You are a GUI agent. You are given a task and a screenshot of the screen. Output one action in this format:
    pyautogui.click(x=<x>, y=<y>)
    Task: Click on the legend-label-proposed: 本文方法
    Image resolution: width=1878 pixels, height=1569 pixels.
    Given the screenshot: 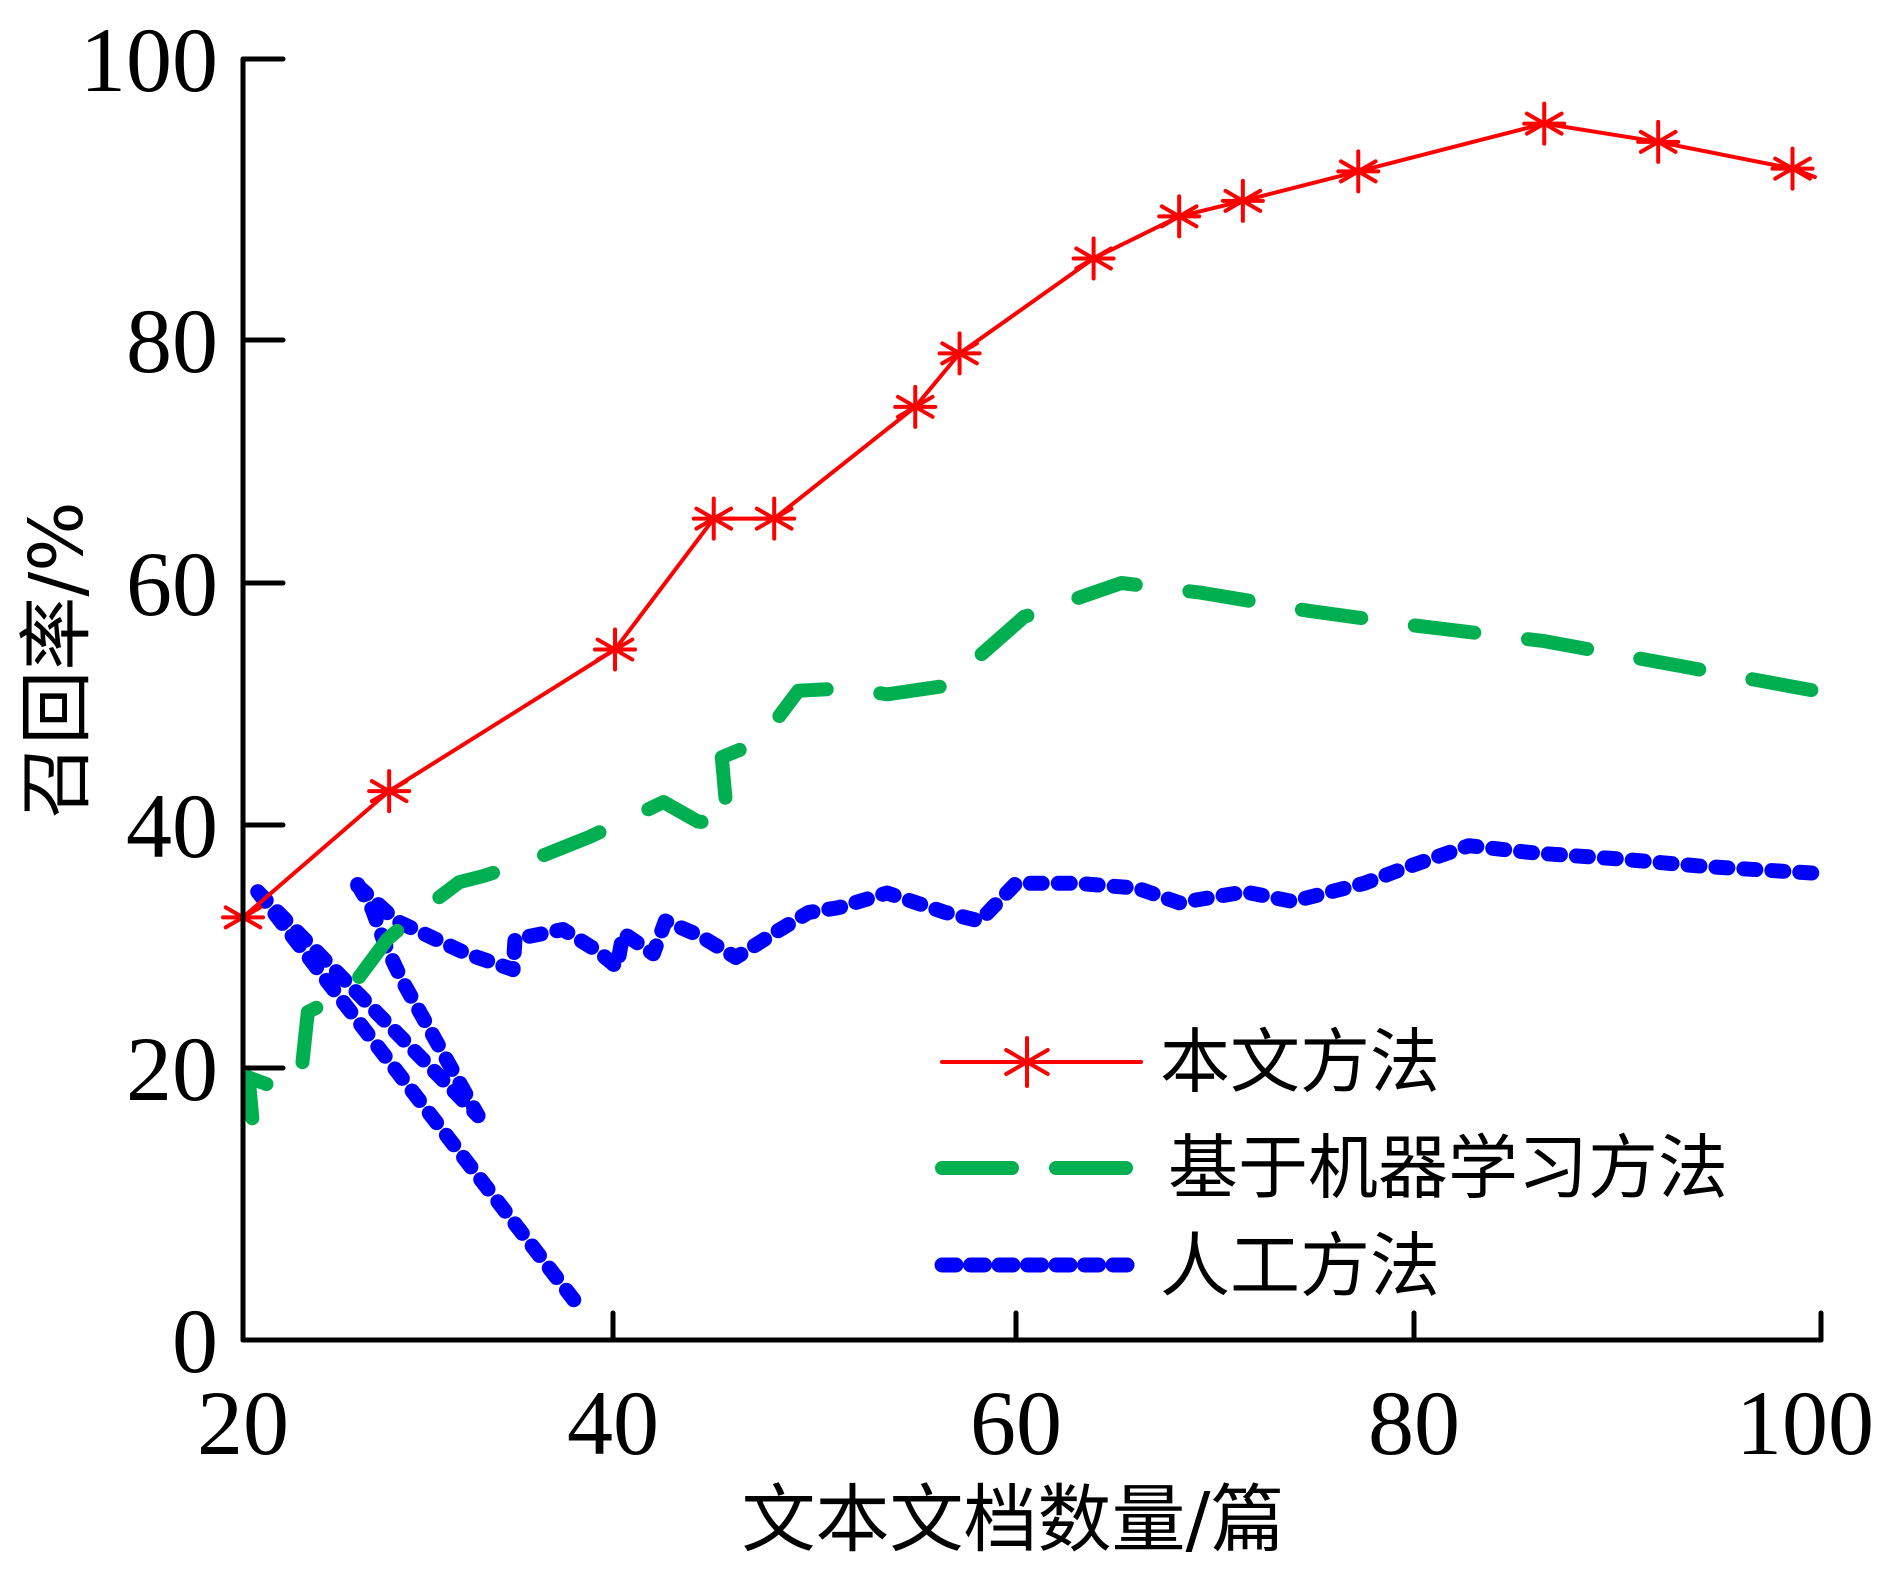 What is the action you would take?
    pyautogui.click(x=1300, y=1062)
    